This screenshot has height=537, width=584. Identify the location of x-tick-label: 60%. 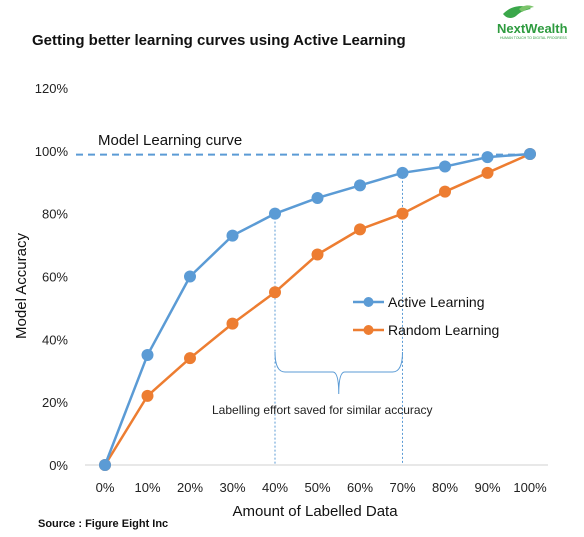
(360, 487).